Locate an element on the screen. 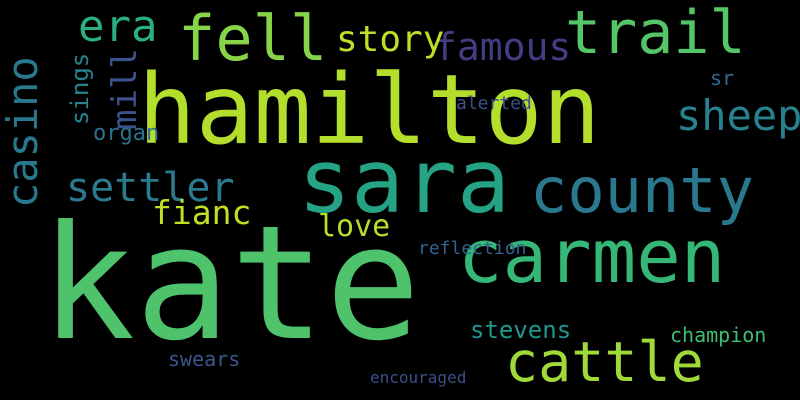 The height and width of the screenshot is (400, 800). word-swears: swears is located at coordinates (204, 359).